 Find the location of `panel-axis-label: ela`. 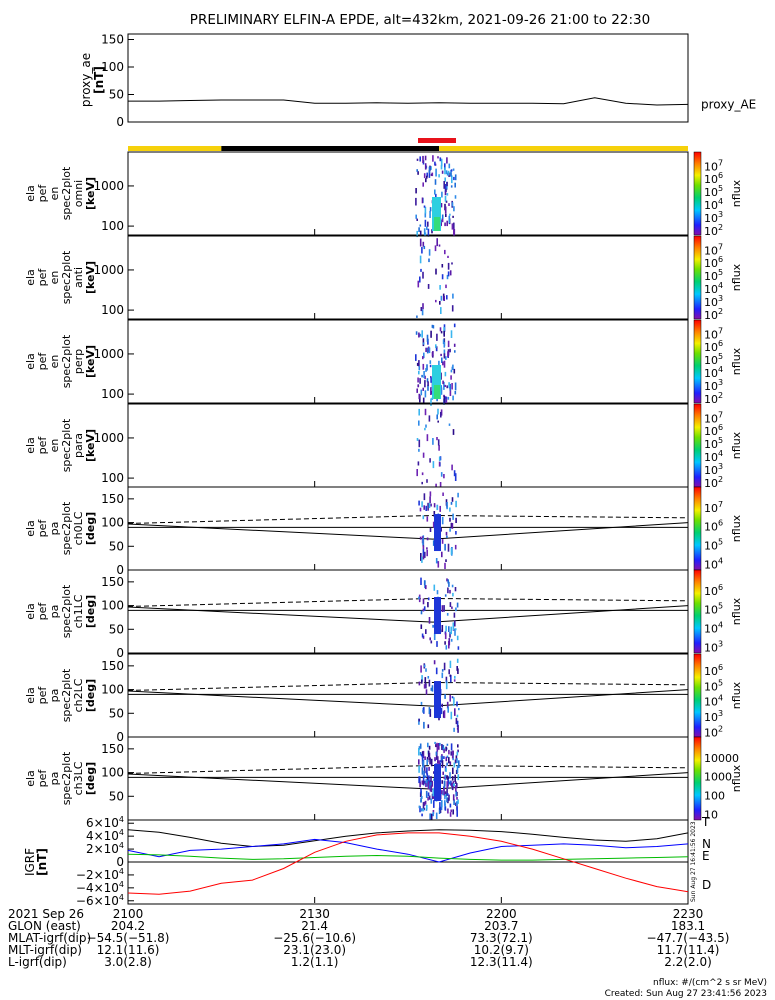

panel-axis-label: ela is located at coordinates (30, 361).